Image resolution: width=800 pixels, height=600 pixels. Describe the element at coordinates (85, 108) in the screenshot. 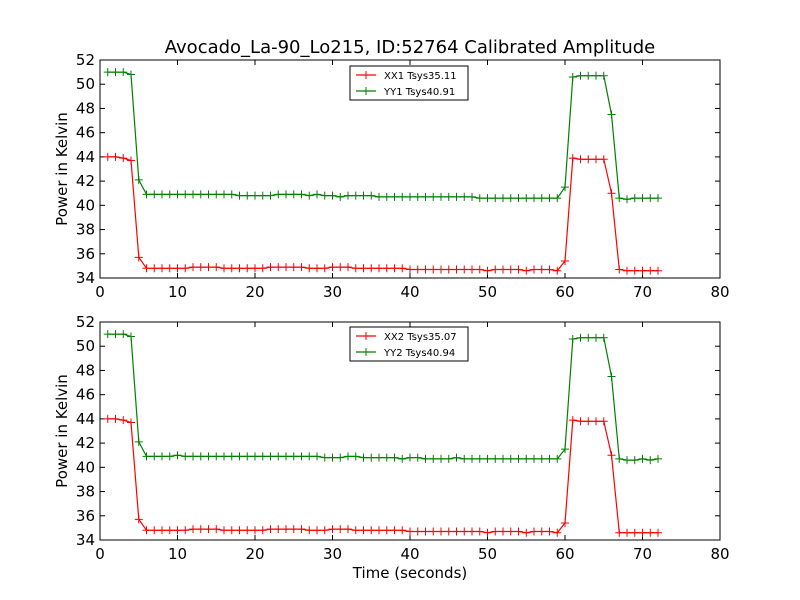

I see `y-tick-label: 48` at that location.